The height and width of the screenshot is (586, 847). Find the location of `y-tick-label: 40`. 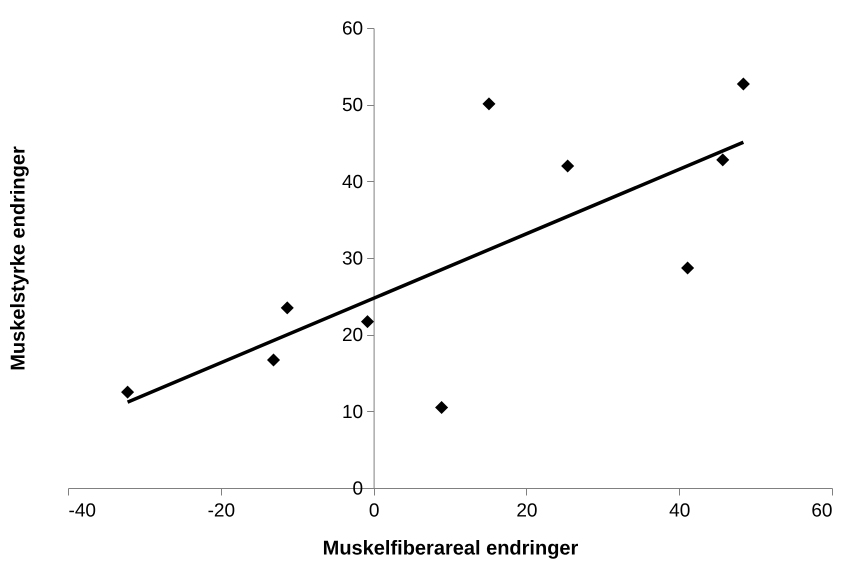

y-tick-label: 40 is located at coordinates (353, 182).